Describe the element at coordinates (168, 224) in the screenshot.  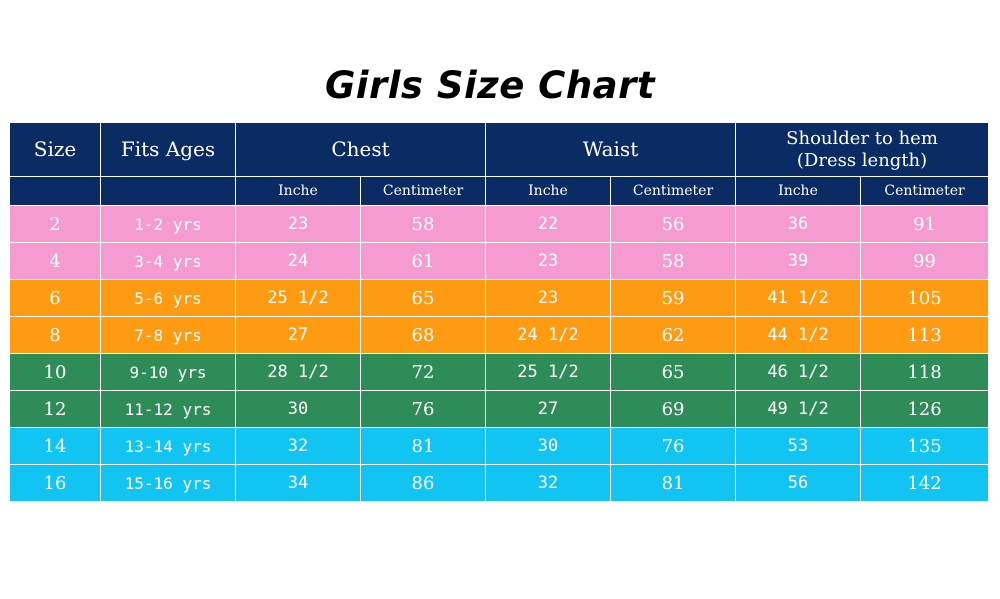
I see `cell-fits-ages: 1-2 yrs` at that location.